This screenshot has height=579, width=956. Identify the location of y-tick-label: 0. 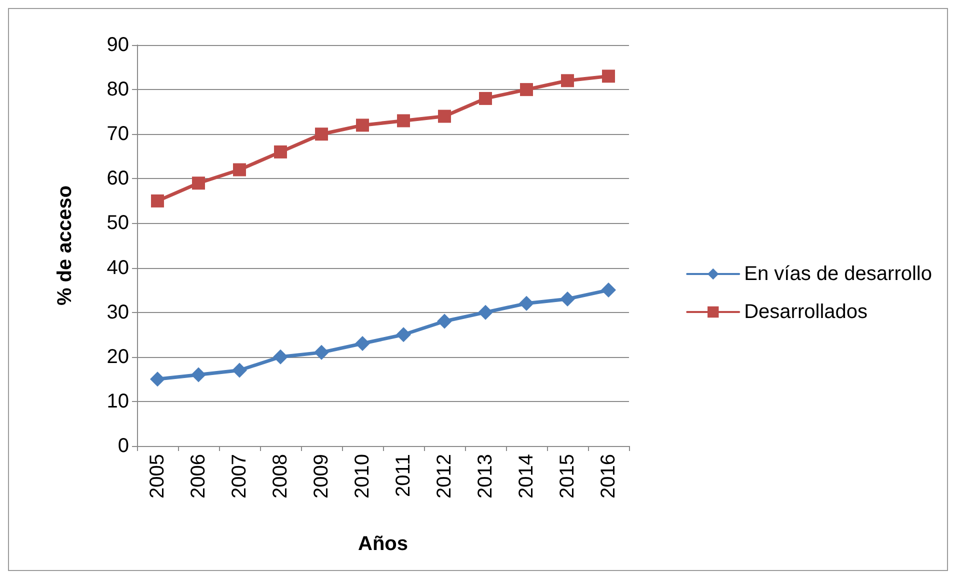
(123, 446).